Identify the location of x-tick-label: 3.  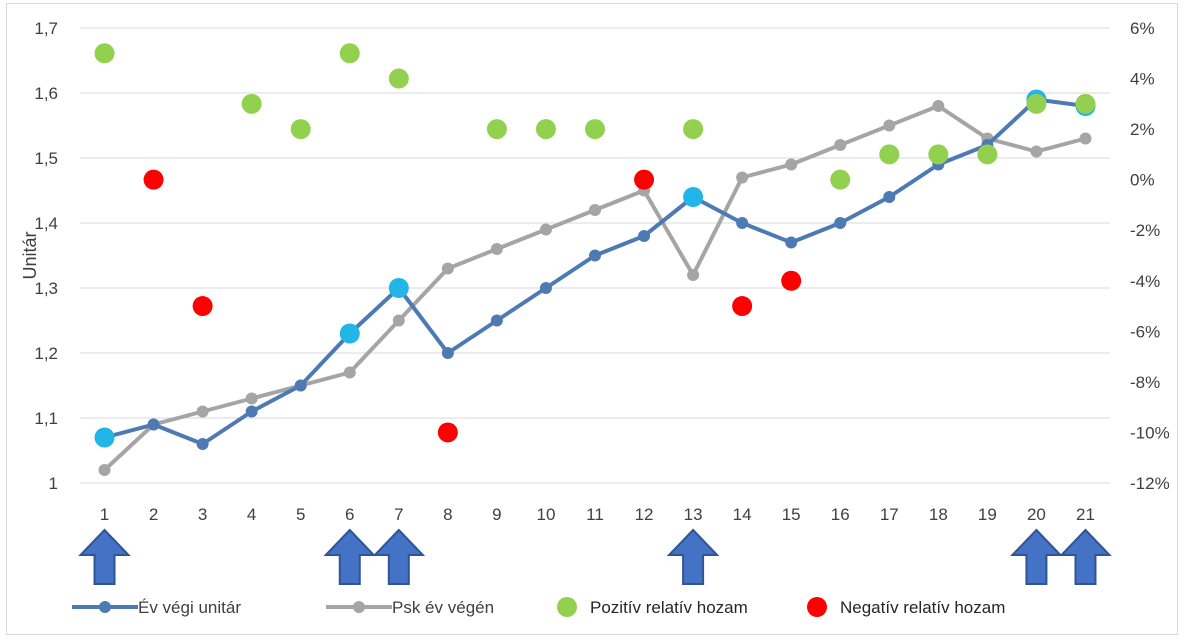
(202, 514).